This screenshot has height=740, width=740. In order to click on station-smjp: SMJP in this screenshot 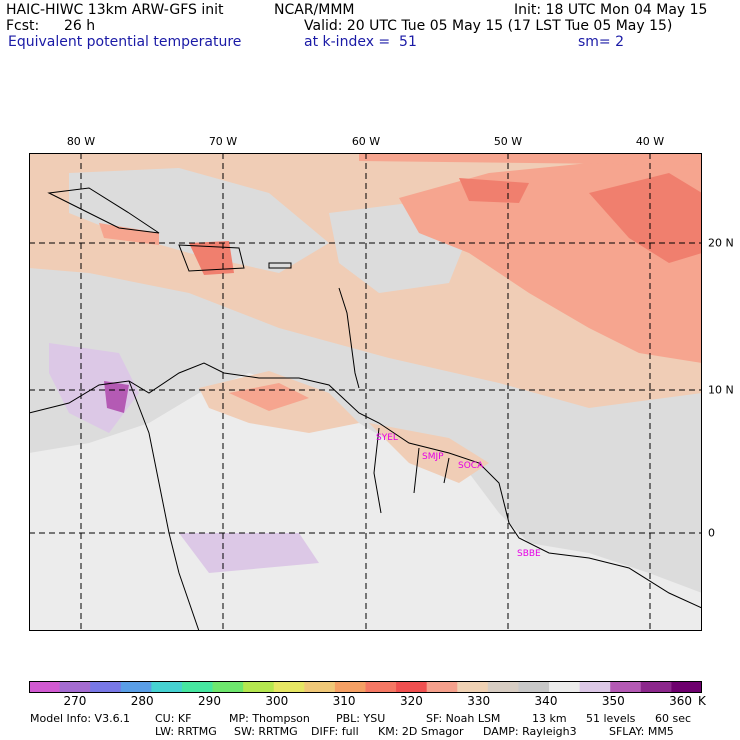, I will do `click(433, 457)`.